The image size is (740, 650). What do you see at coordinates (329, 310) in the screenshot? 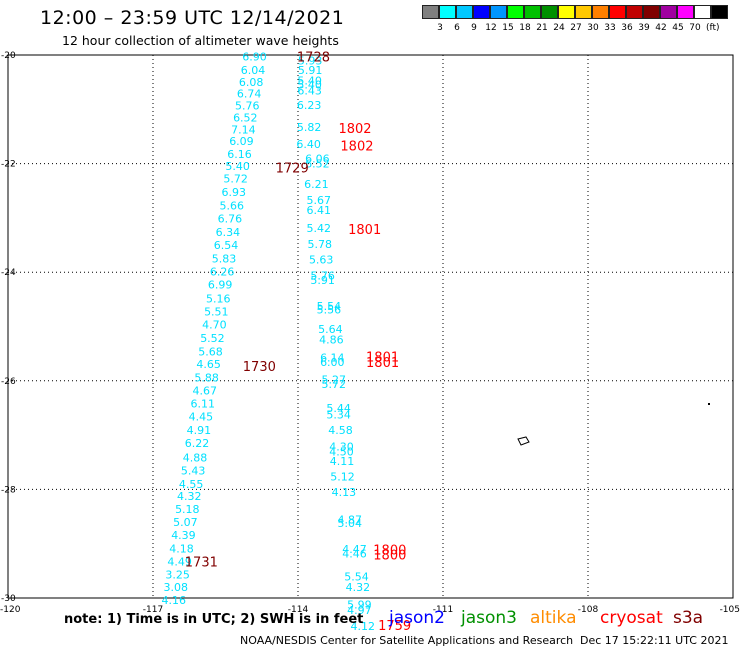
I see `wave-height-label: 5.56` at bounding box center [329, 310].